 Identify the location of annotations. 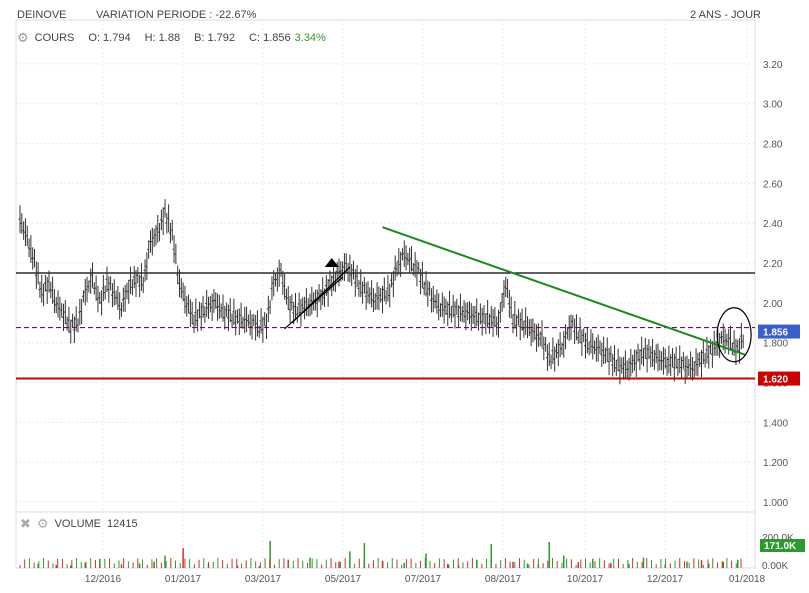
(518, 294).